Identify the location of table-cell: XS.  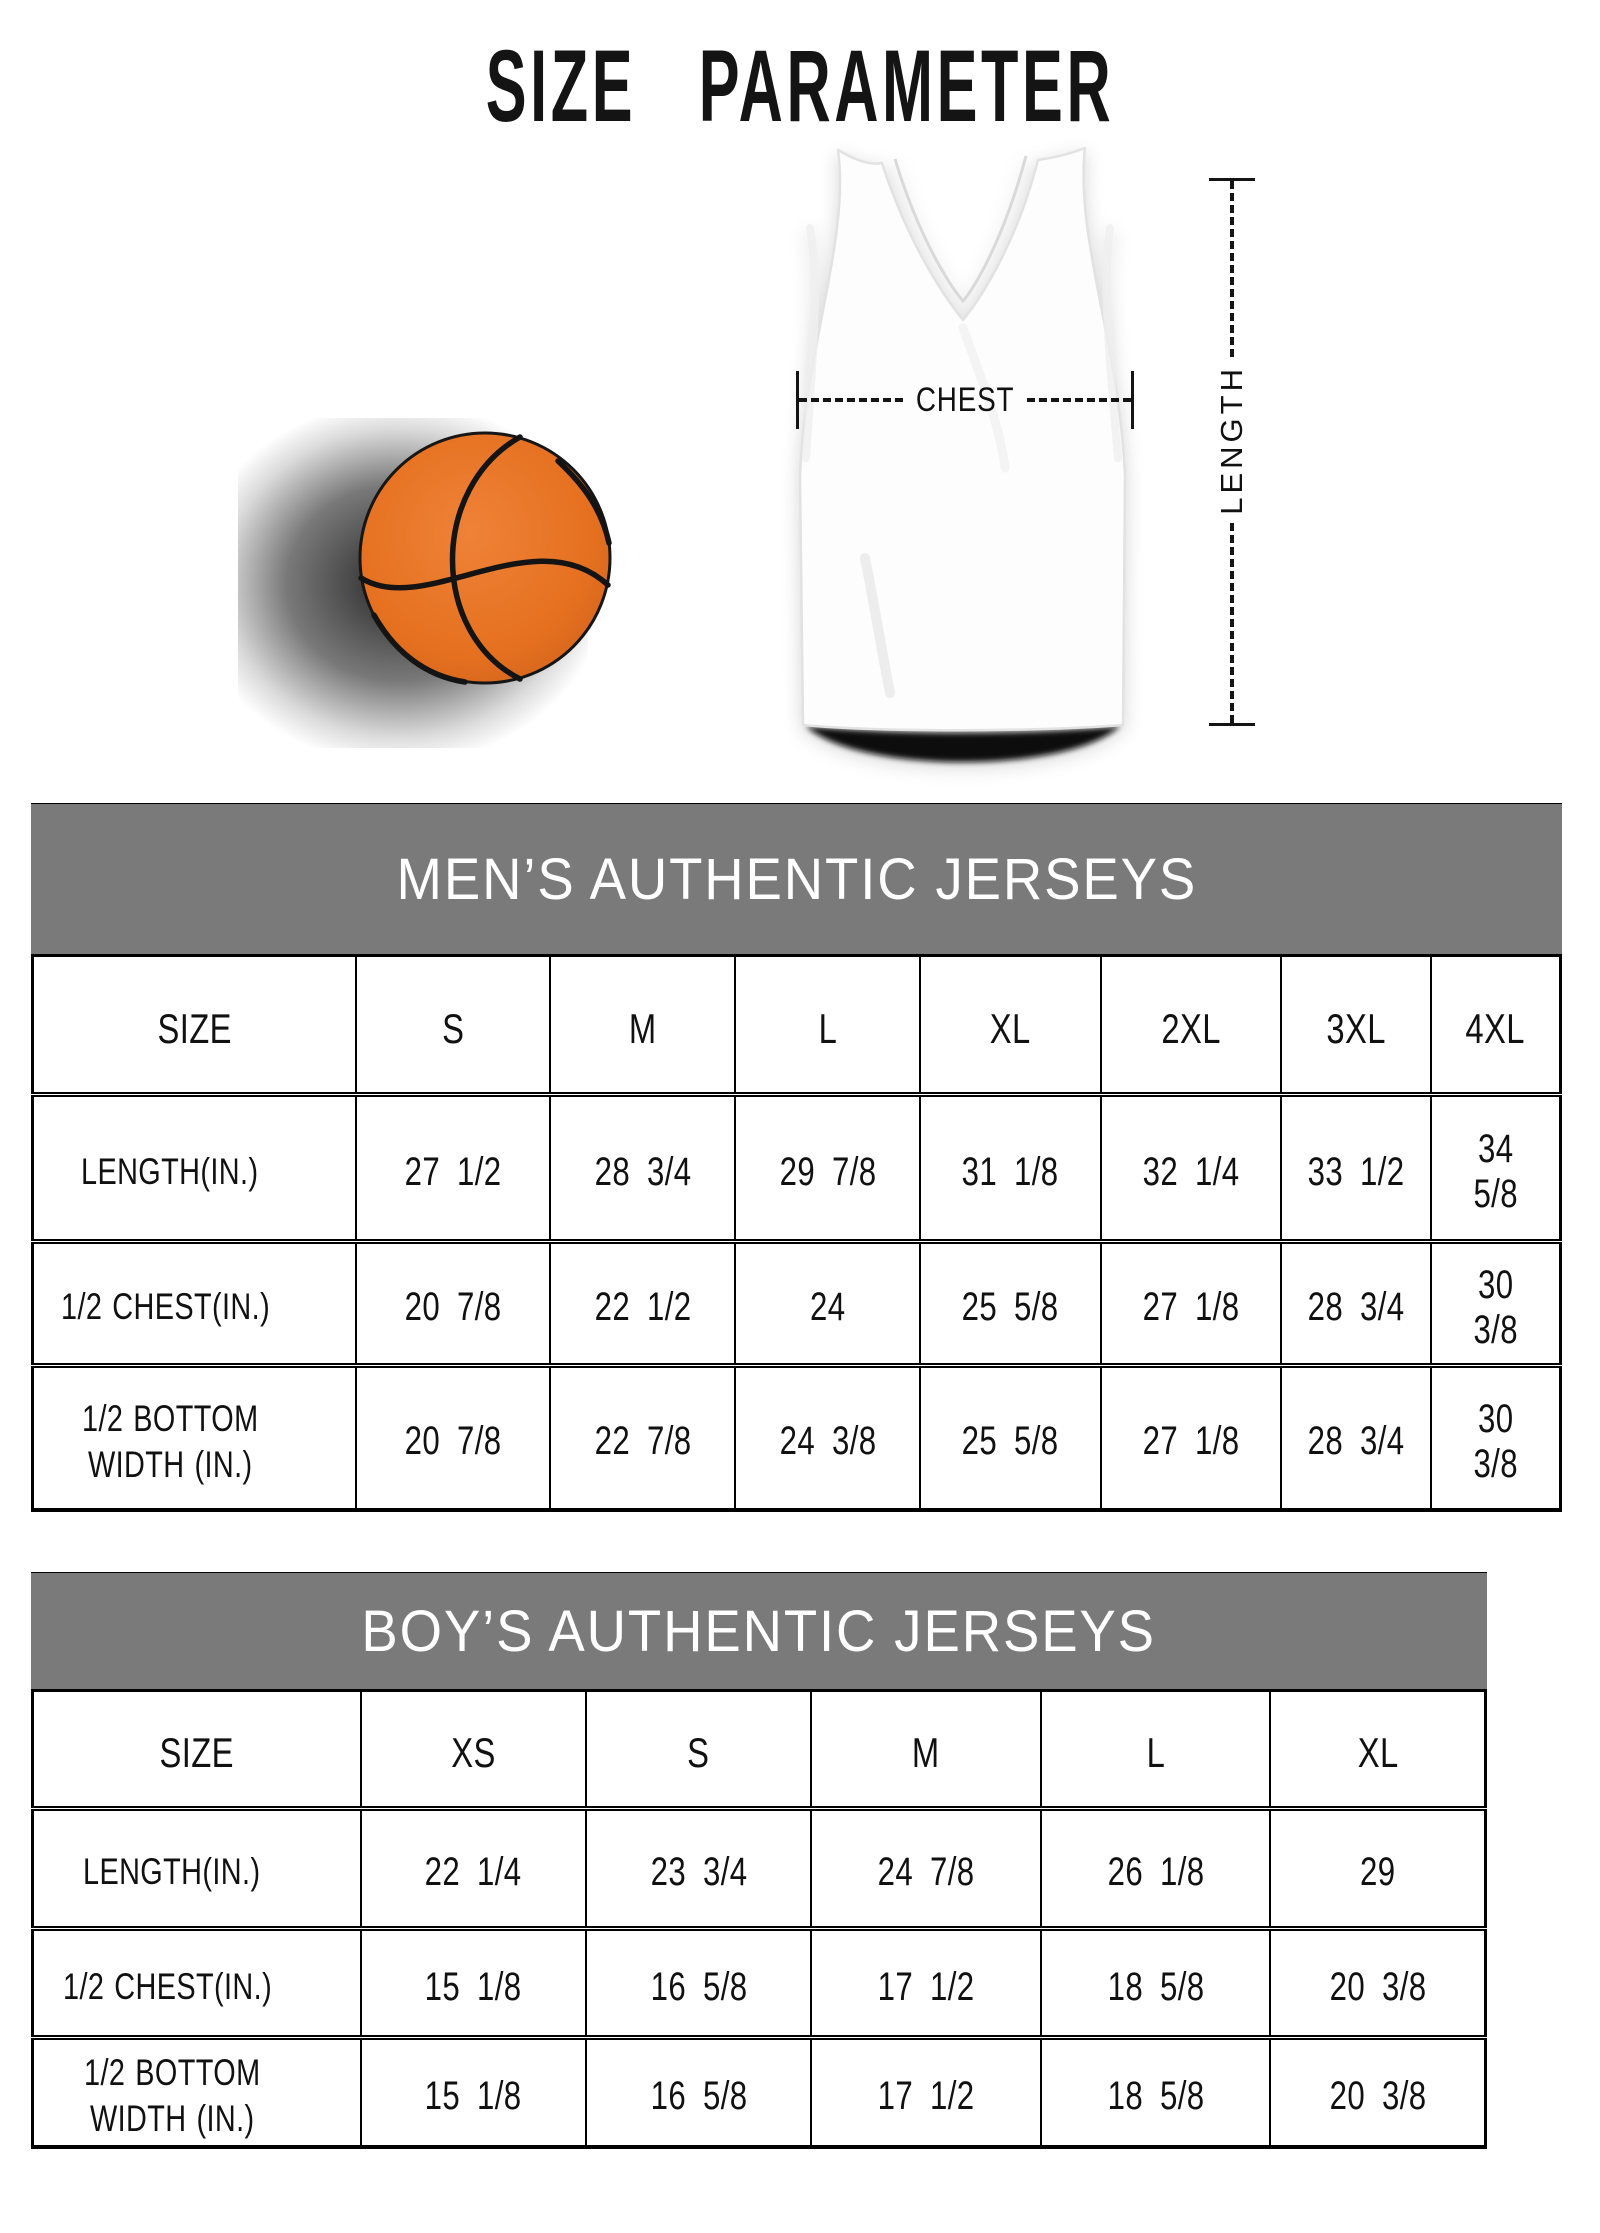
(473, 1750).